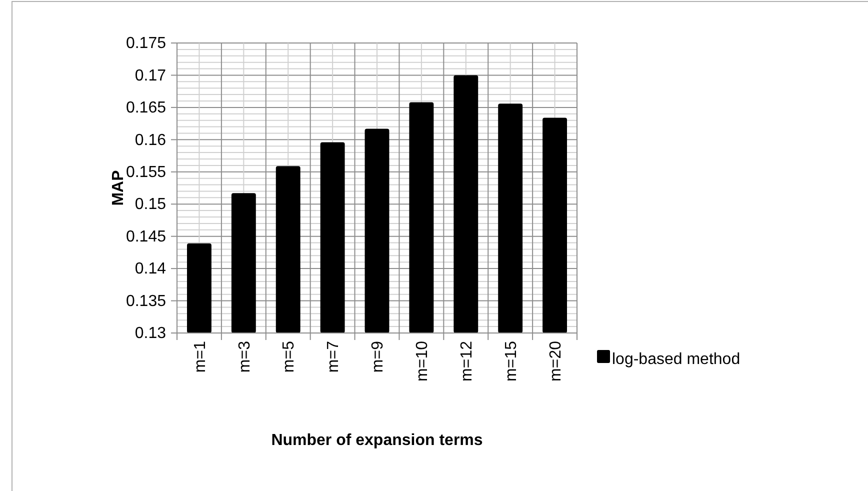  I want to click on y-axis-title: MAP, so click(118, 188).